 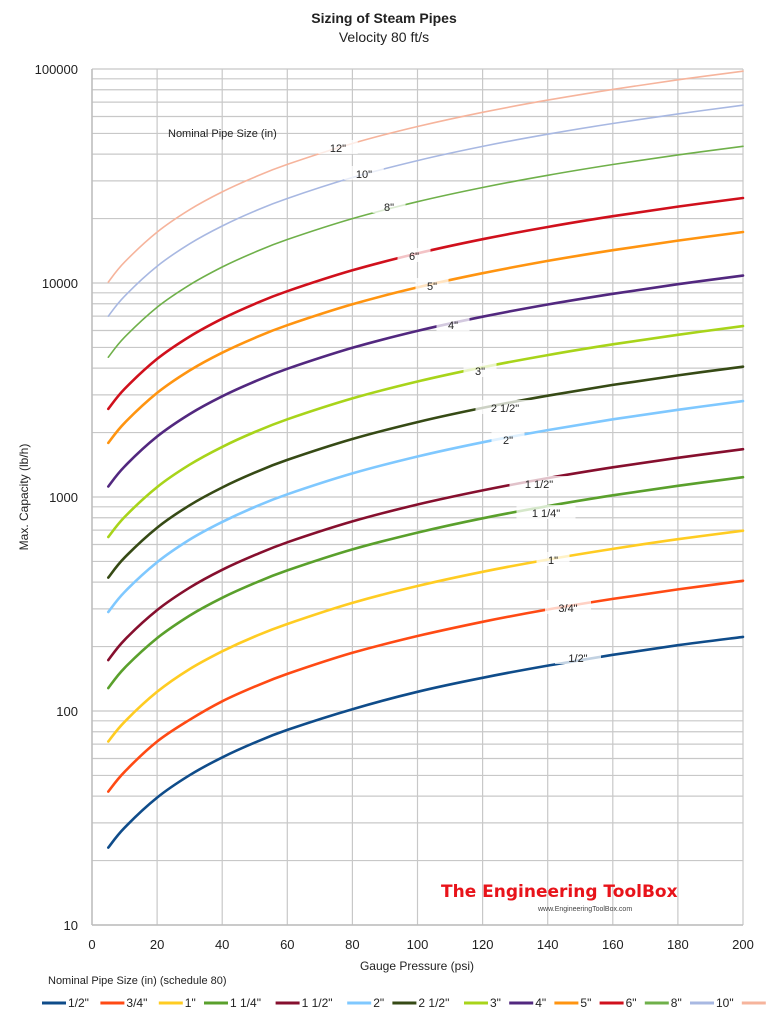 I want to click on x-tick-label: 80, so click(x=352, y=944).